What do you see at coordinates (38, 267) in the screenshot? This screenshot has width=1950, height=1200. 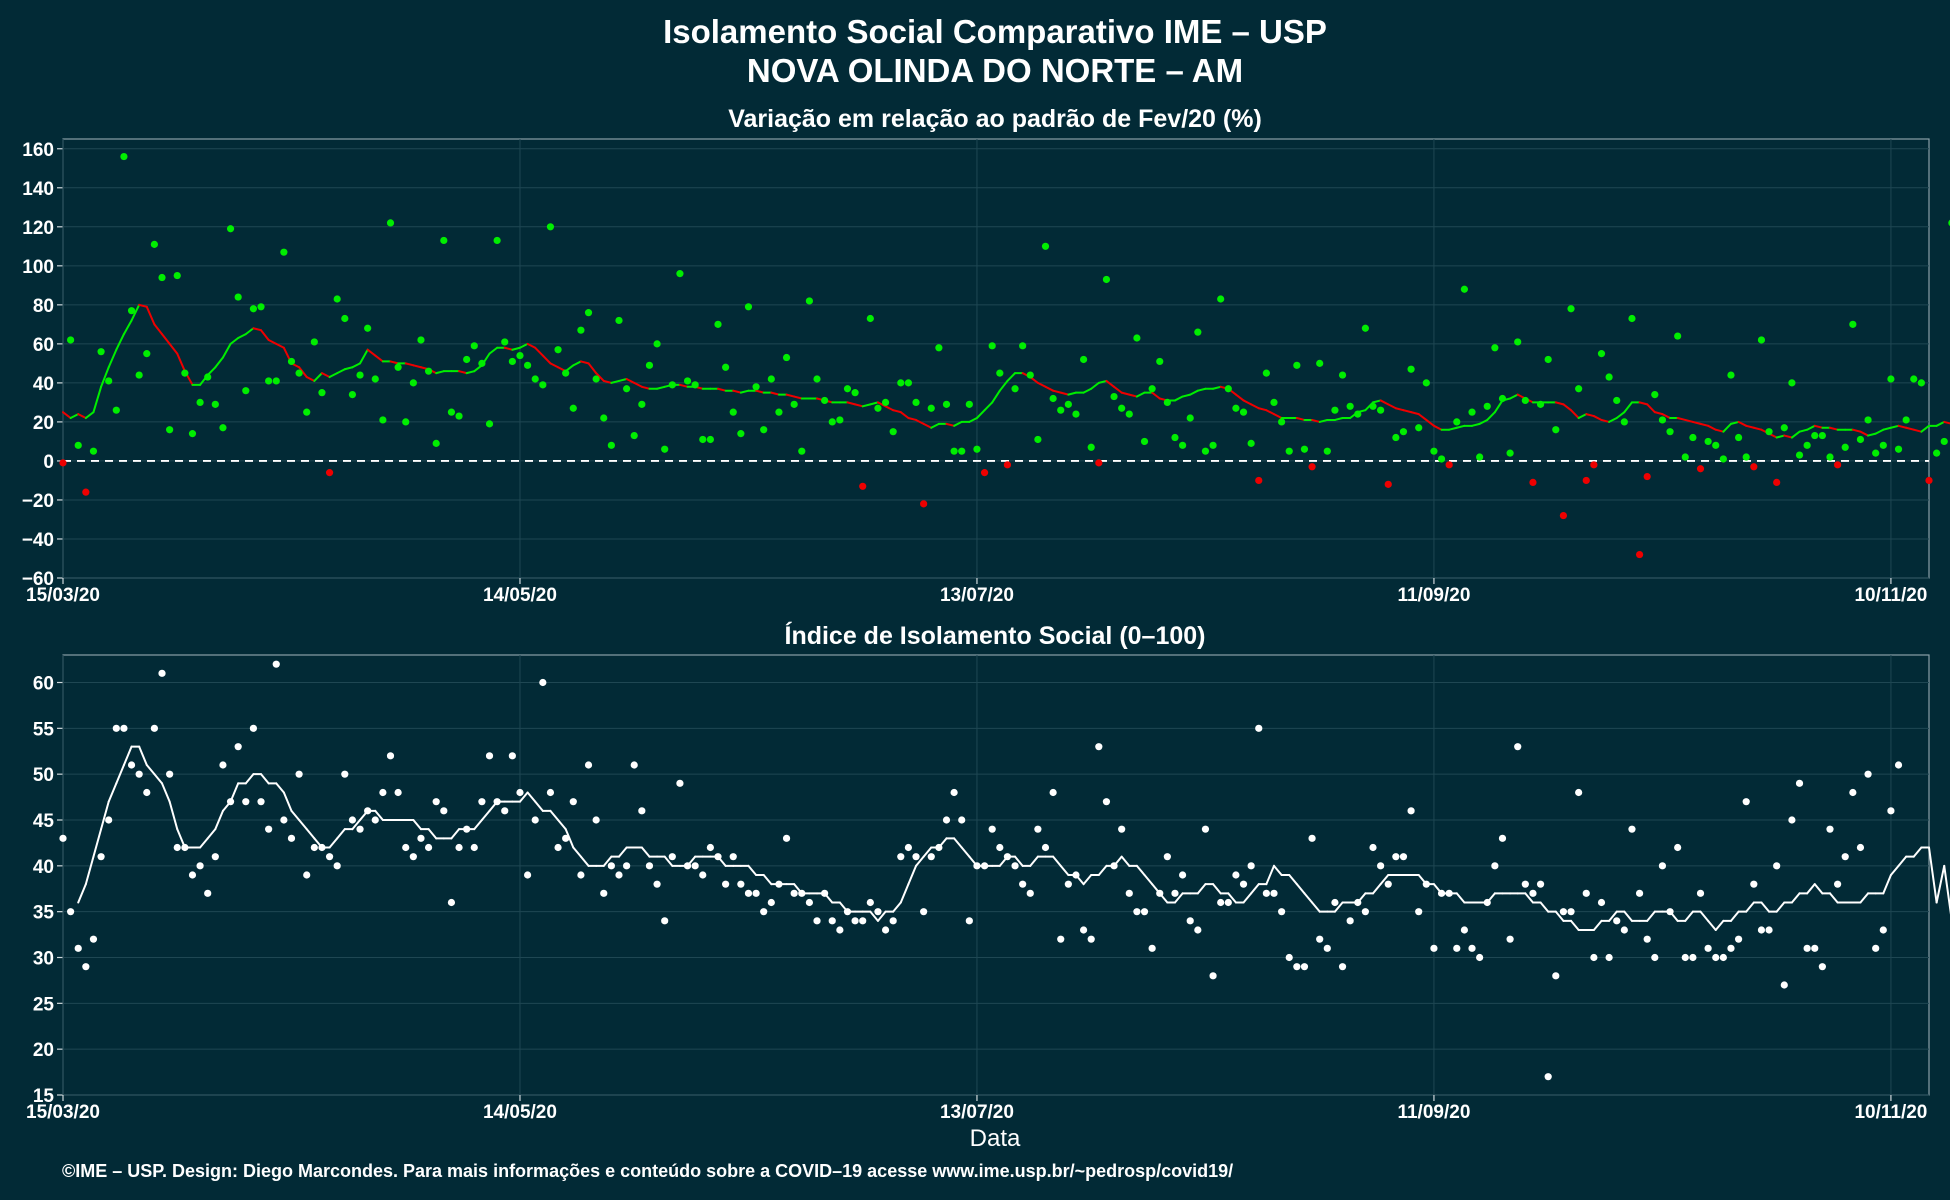 I see `y-tick-label: 100` at bounding box center [38, 267].